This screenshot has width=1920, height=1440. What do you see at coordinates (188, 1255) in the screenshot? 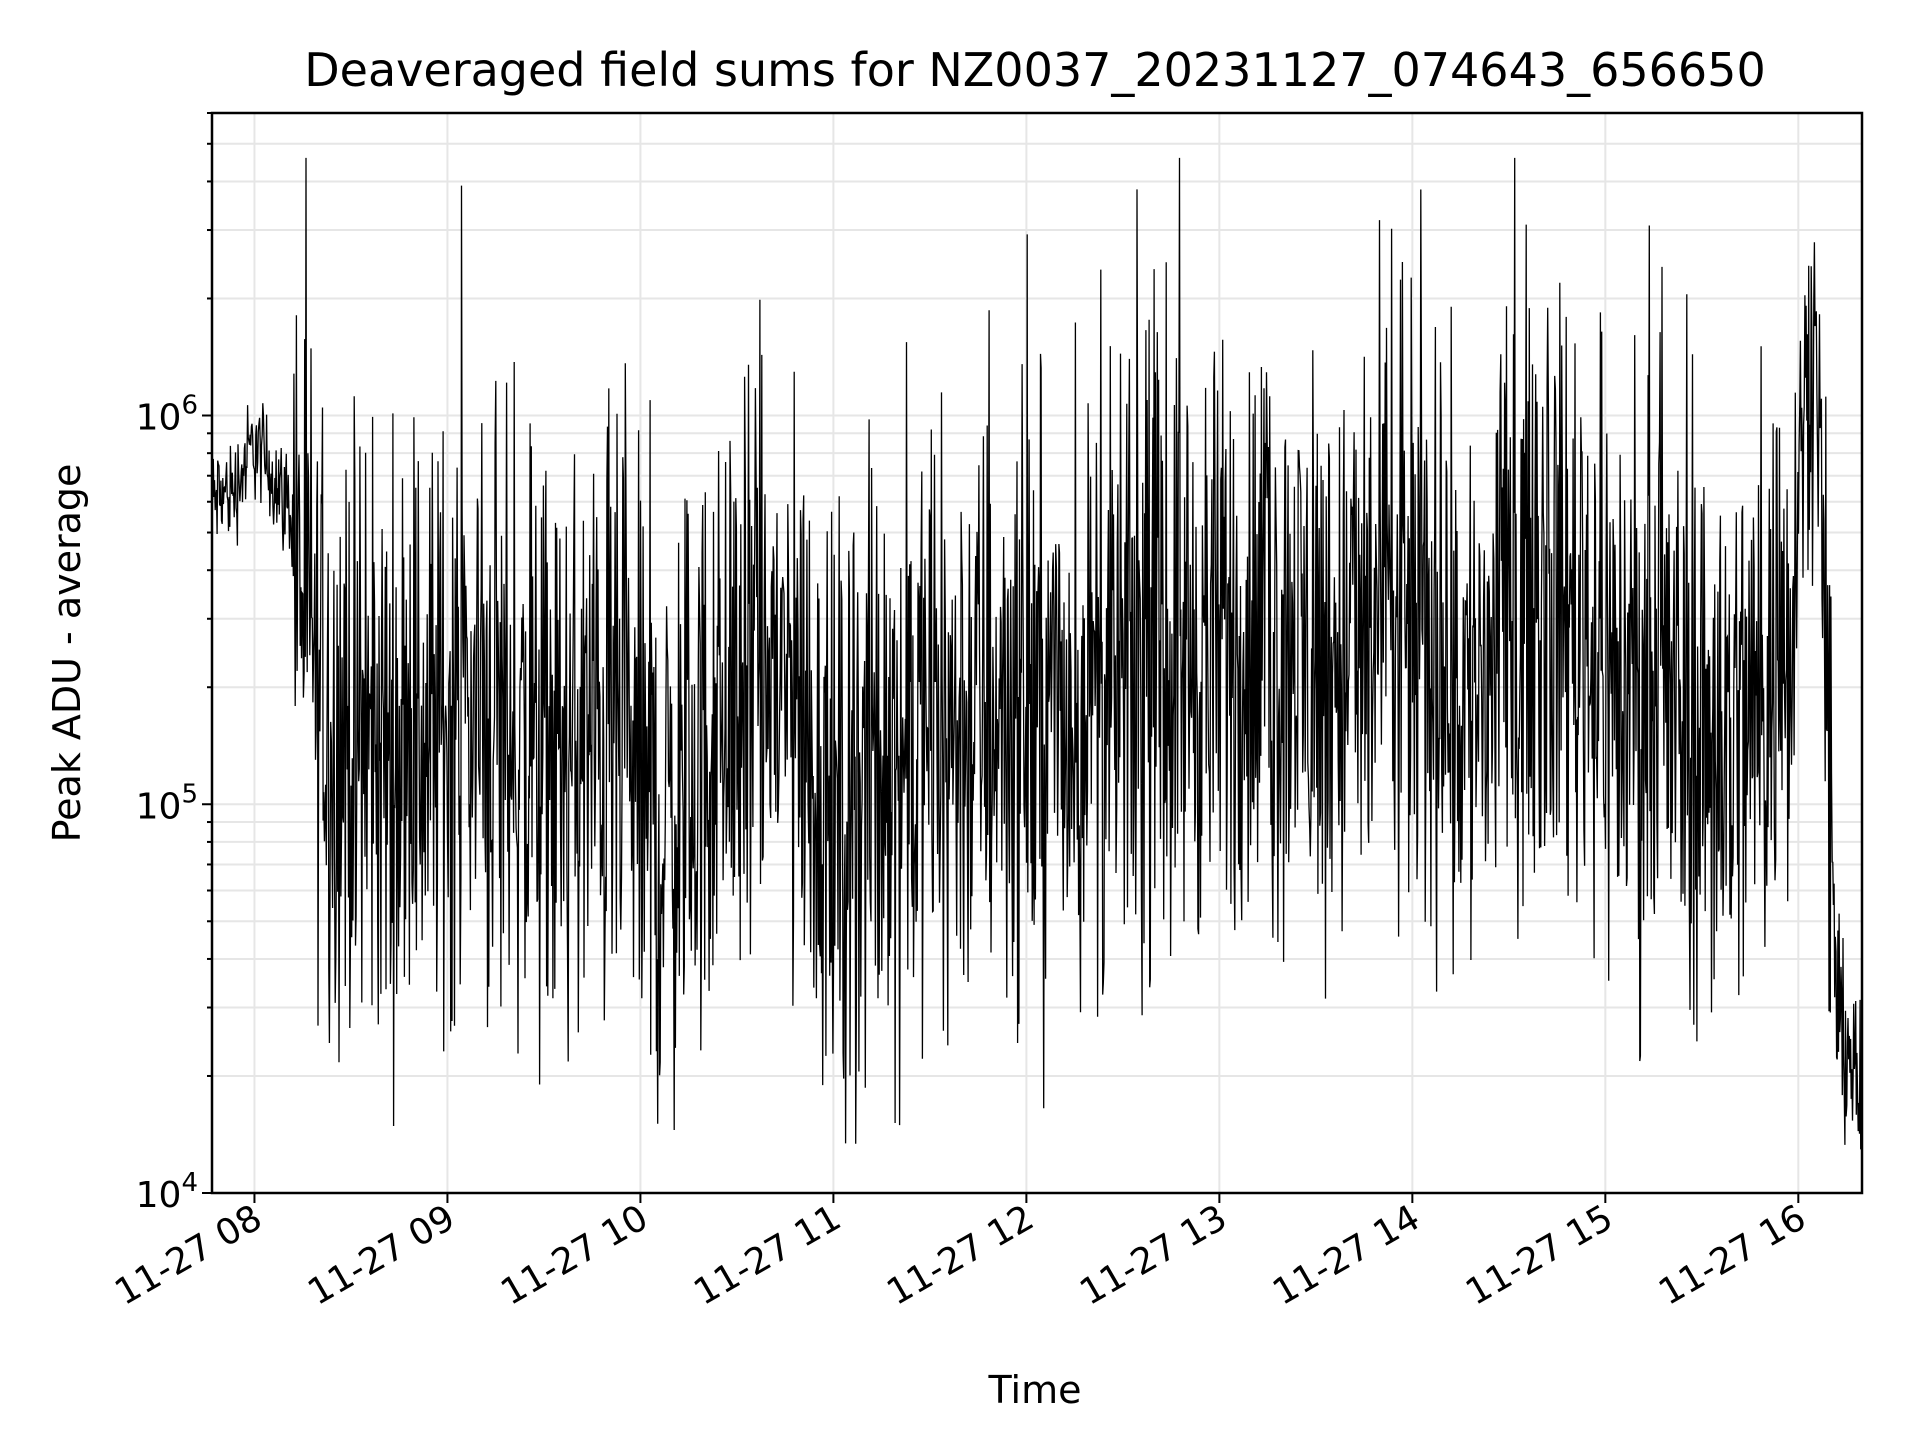
I see `x-tick-label: 11-27 08` at bounding box center [188, 1255].